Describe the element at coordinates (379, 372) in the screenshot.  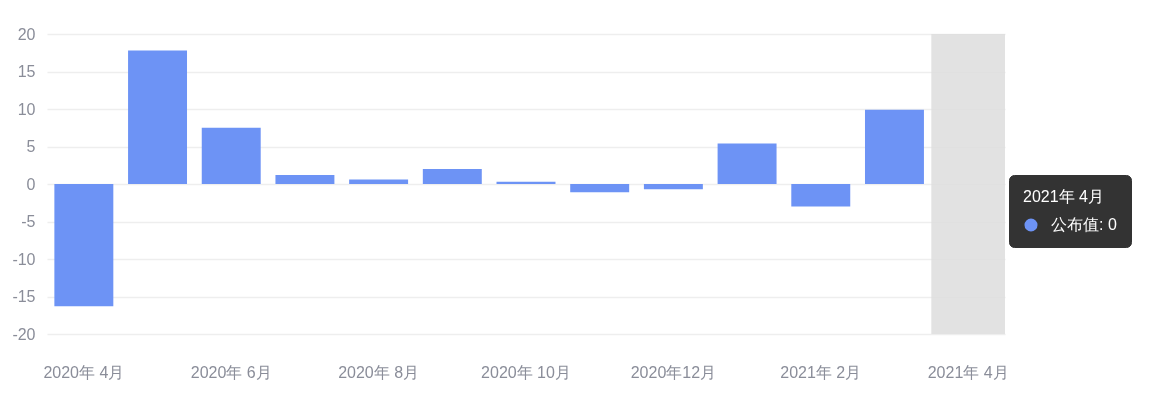
I see `x-tick-label: 2020年 8月` at that location.